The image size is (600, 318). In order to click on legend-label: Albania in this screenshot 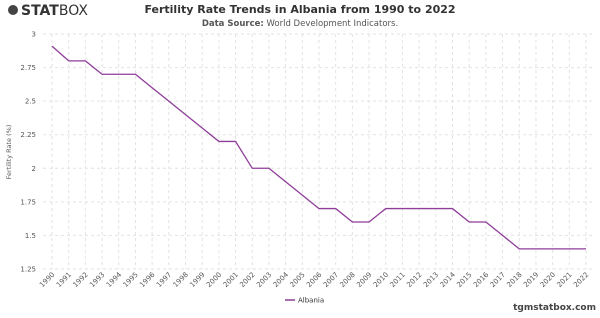, I will do `click(311, 301)`.